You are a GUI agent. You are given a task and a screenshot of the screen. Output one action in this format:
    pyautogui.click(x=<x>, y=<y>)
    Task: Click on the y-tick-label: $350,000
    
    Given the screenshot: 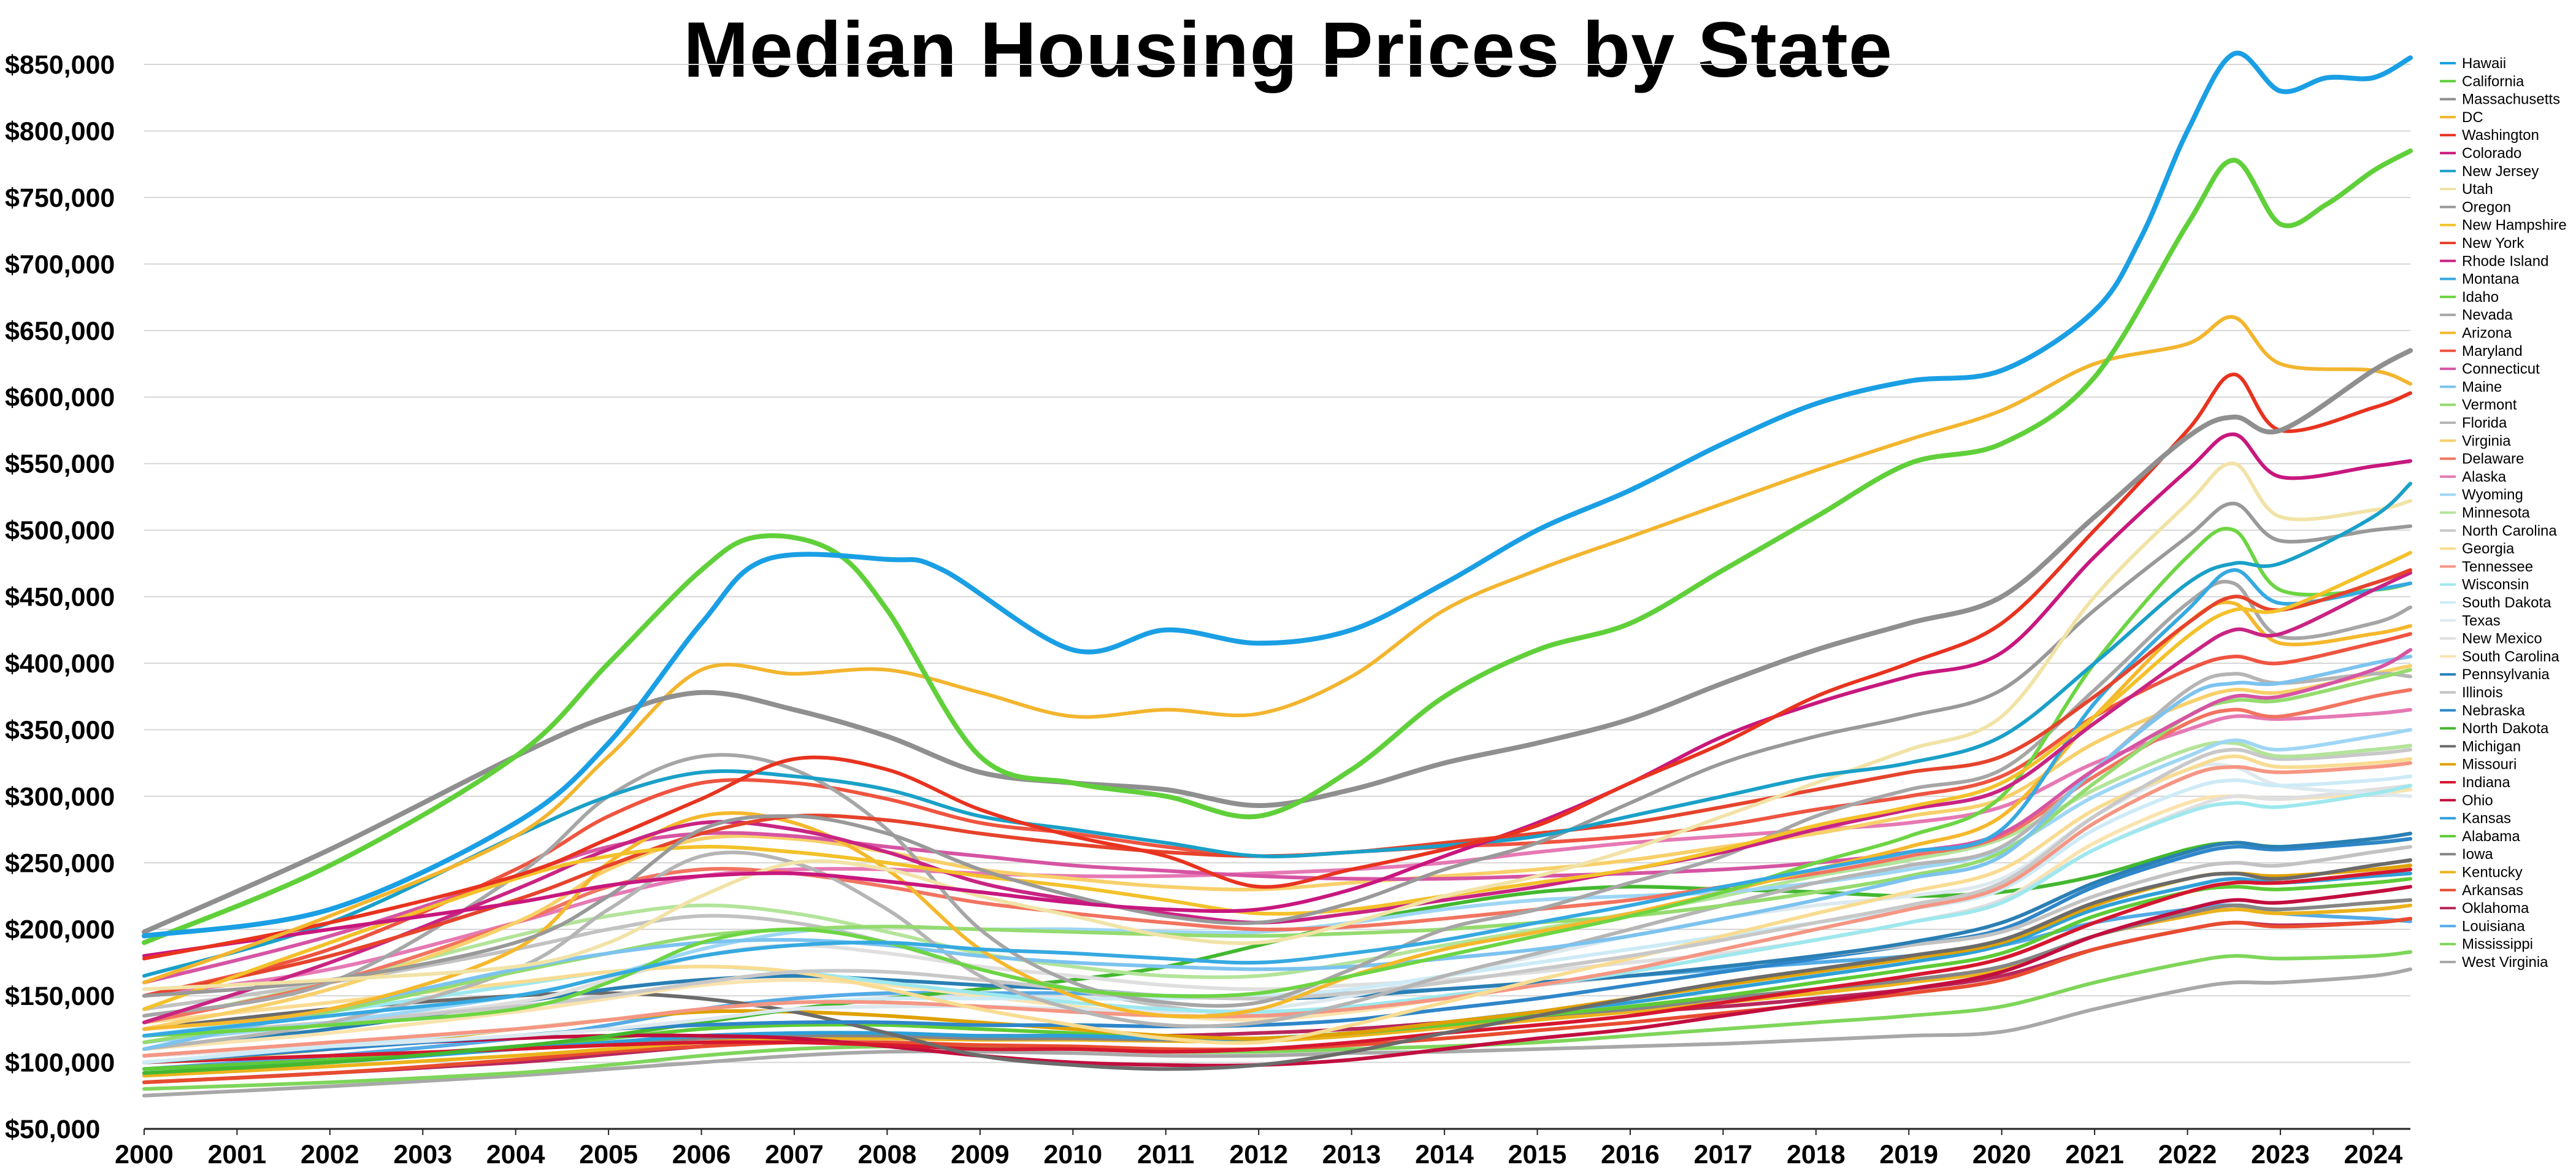 What is the action you would take?
    pyautogui.click(x=60, y=730)
    